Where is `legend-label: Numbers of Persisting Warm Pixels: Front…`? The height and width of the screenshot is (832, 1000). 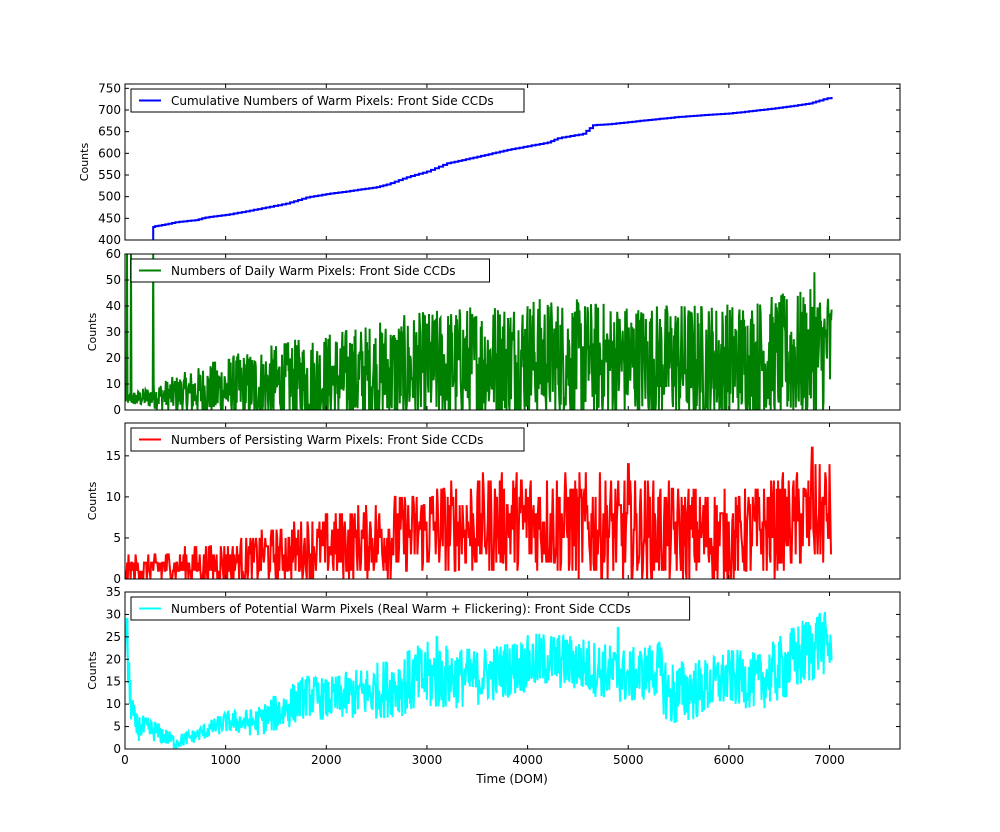
legend-label: Numbers of Persisting Warm Pixels: Front… is located at coordinates (327, 440).